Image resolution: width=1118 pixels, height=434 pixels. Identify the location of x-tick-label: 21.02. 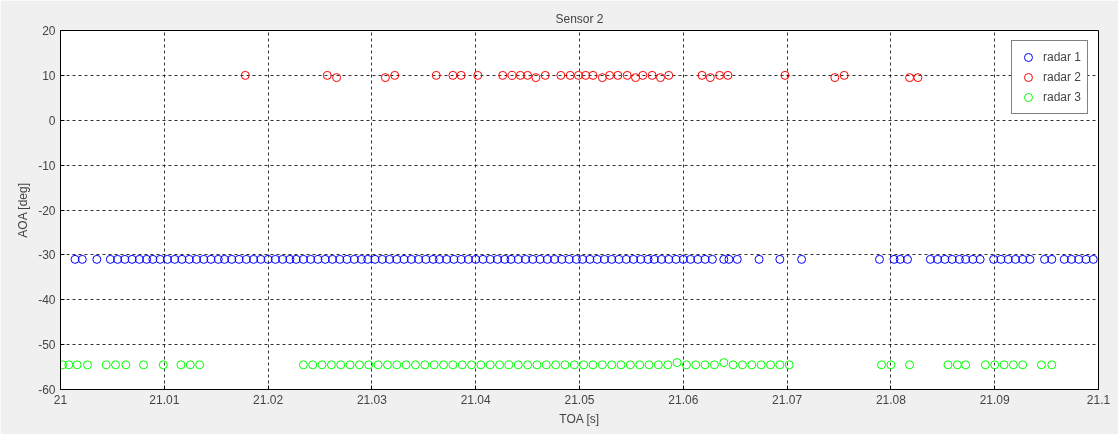
(268, 399).